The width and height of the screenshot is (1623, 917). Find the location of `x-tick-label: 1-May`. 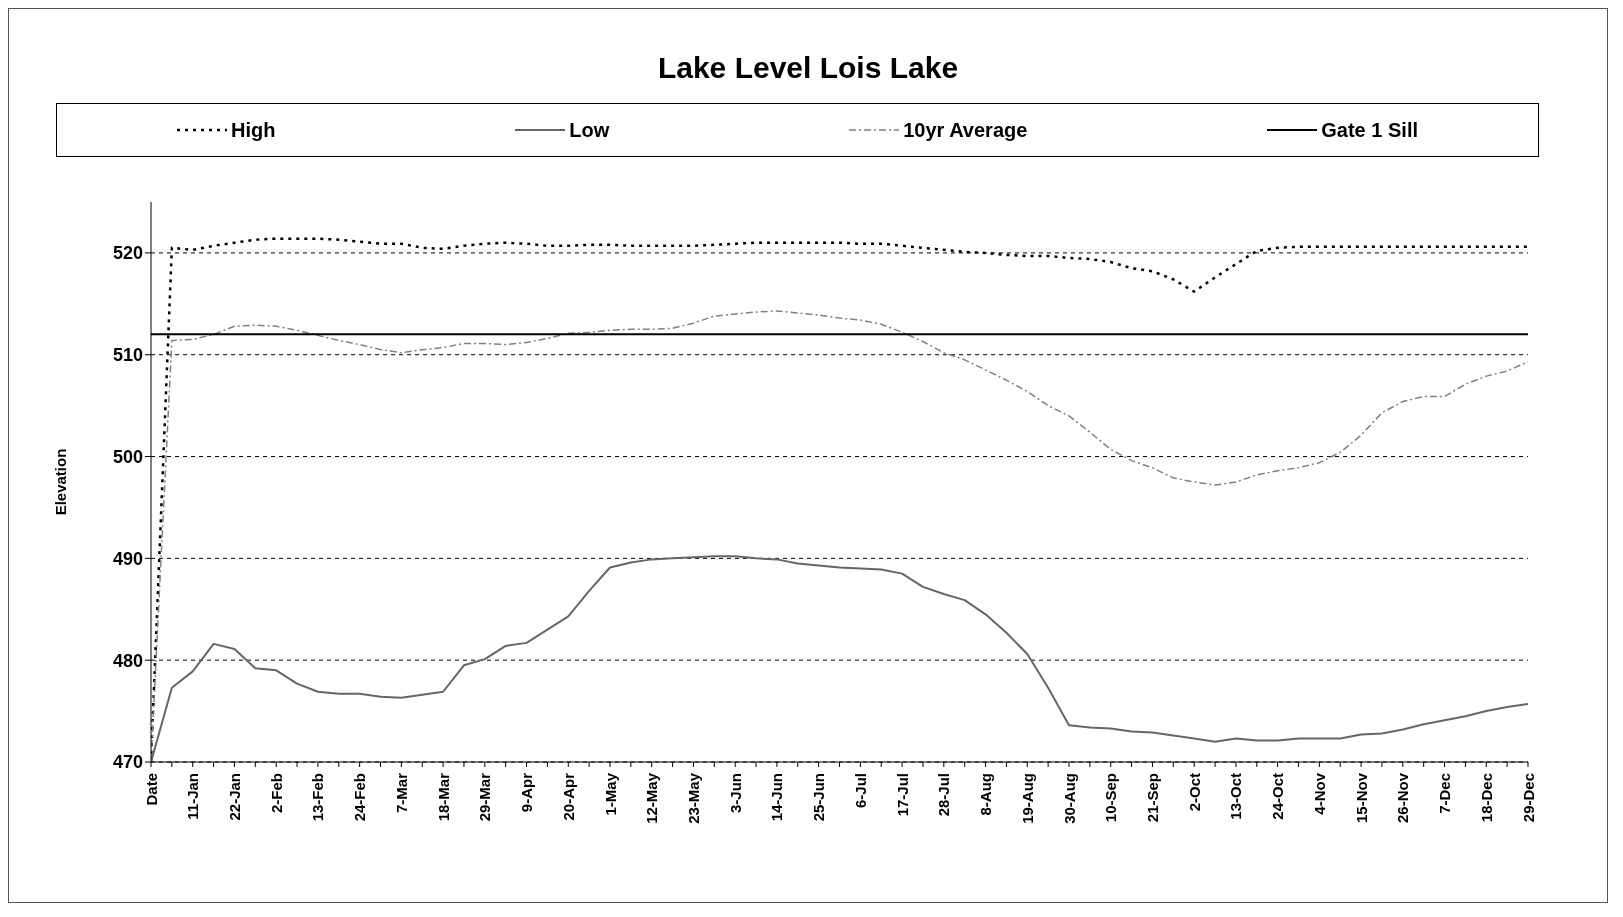

x-tick-label: 1-May is located at coordinates (610, 794).